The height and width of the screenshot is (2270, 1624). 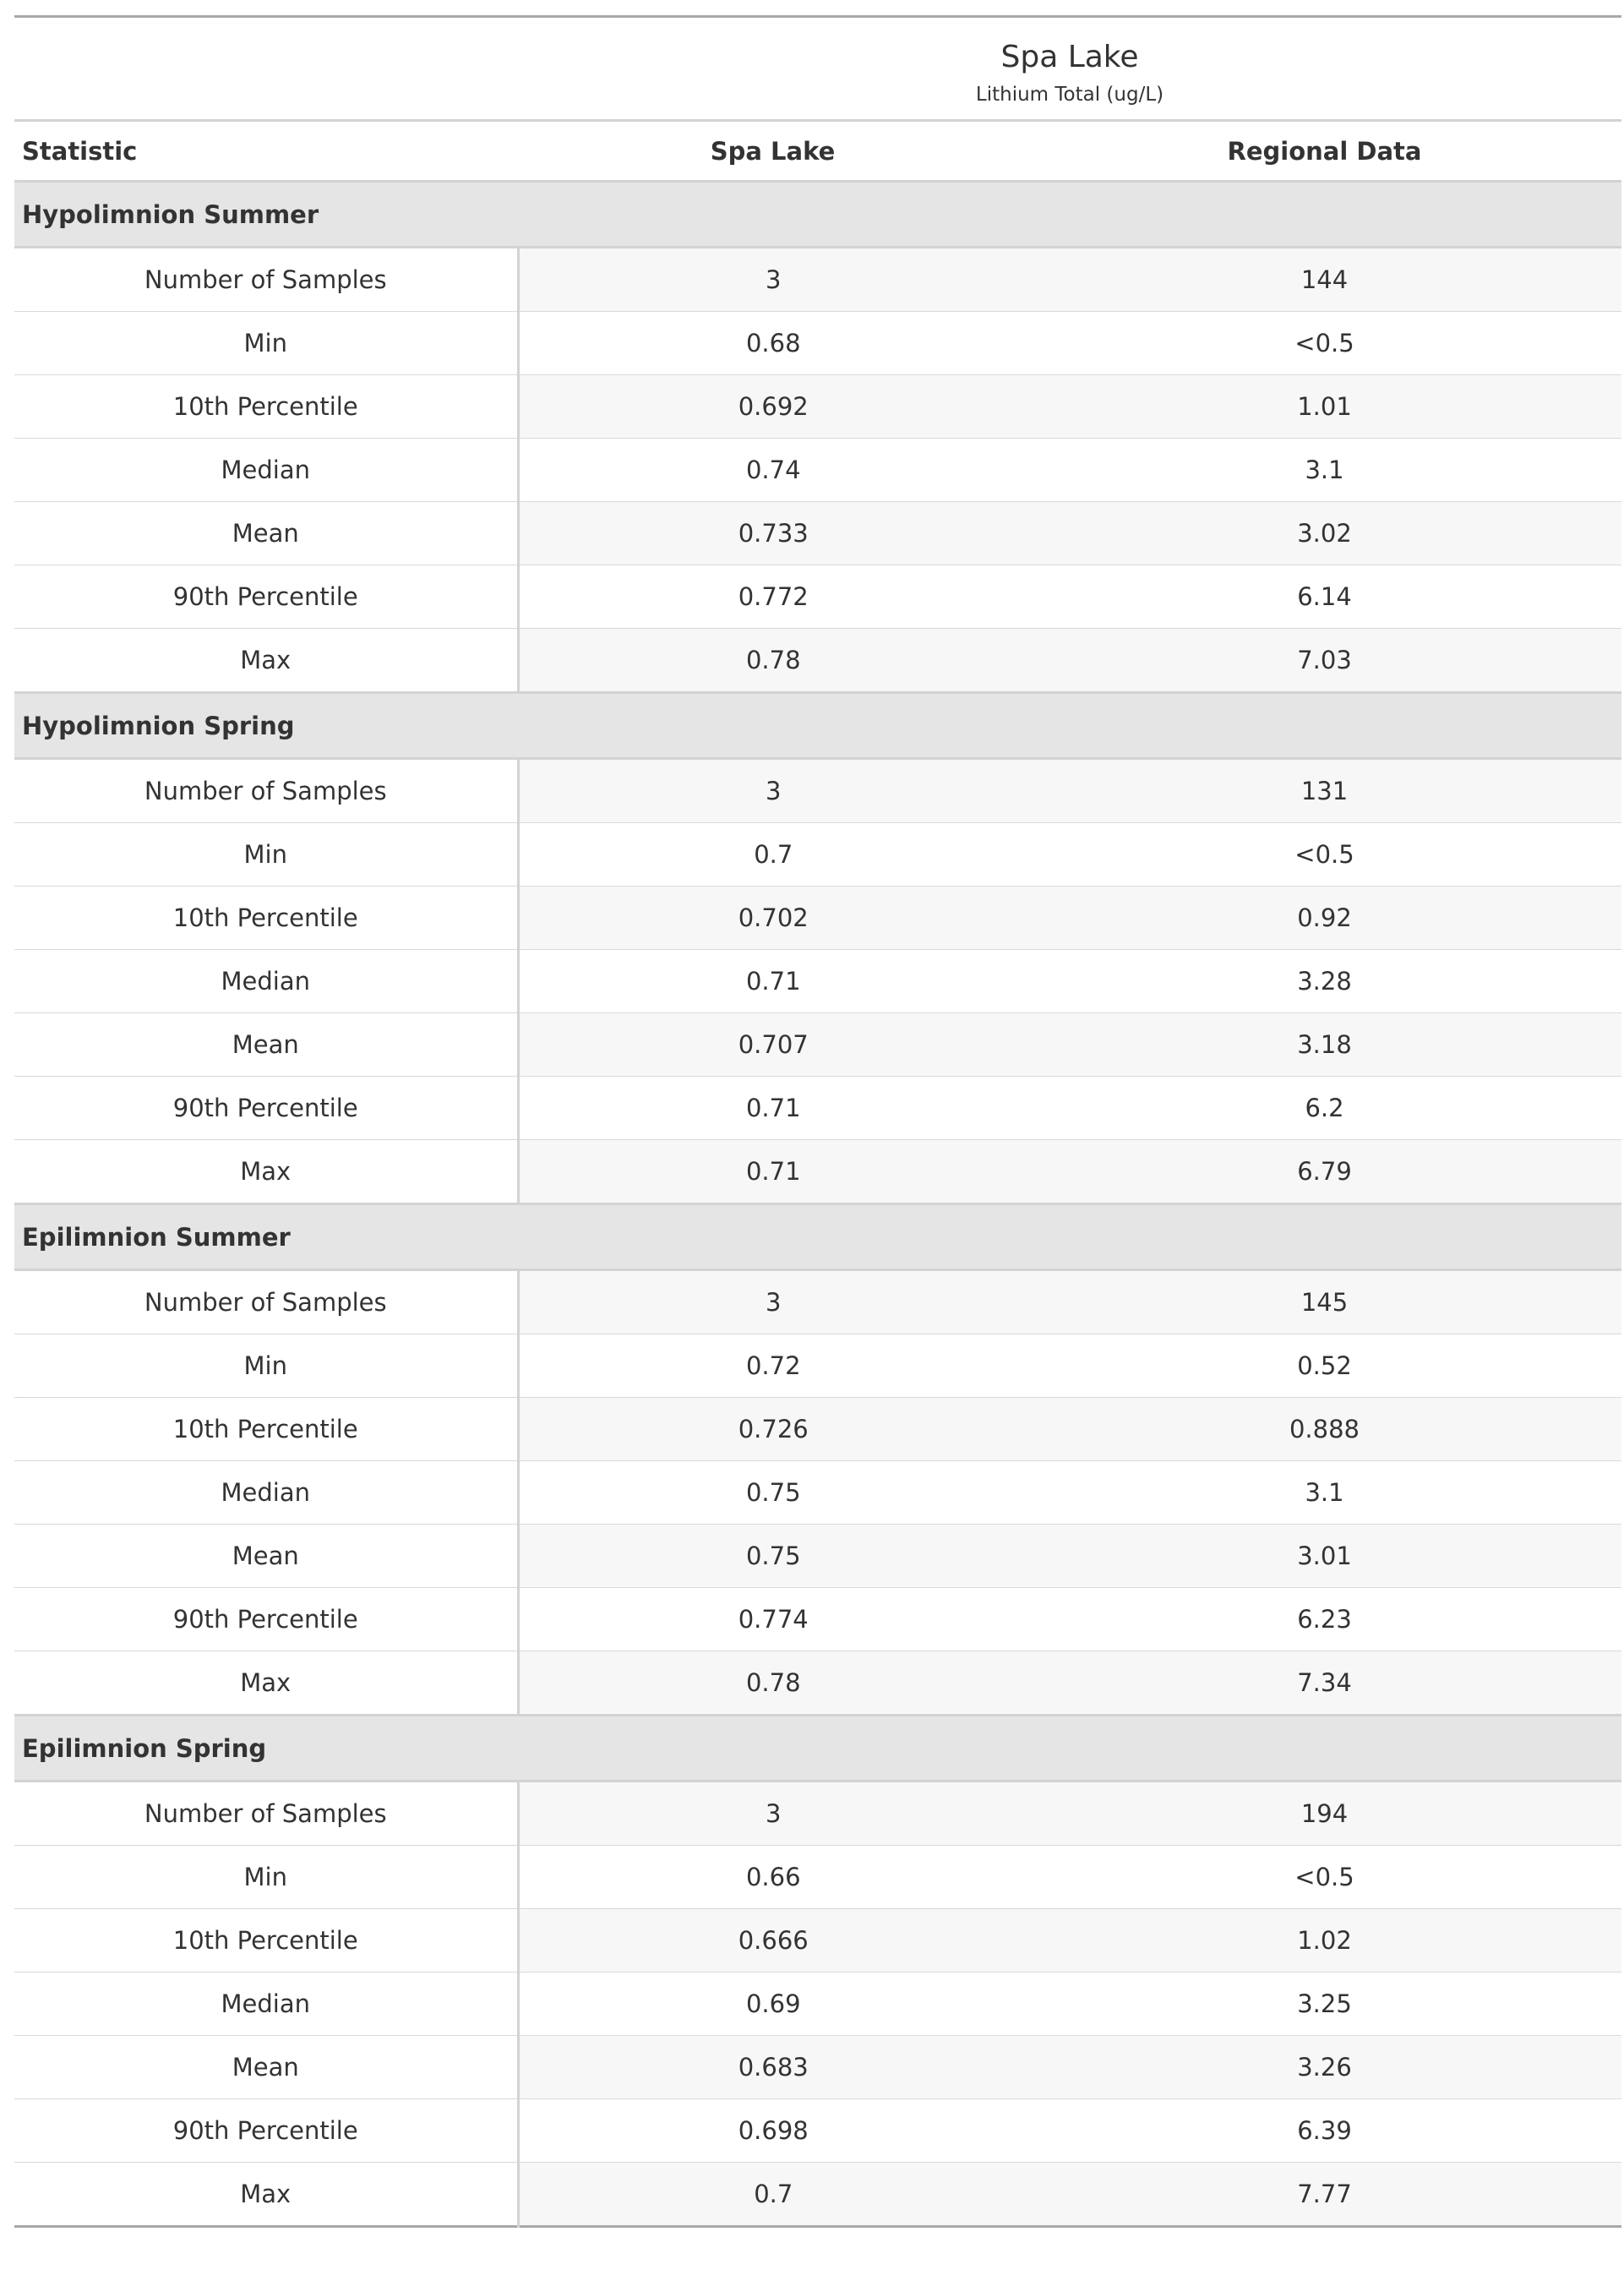 I want to click on table-row: Min 0.7 <0.5, so click(x=818, y=854).